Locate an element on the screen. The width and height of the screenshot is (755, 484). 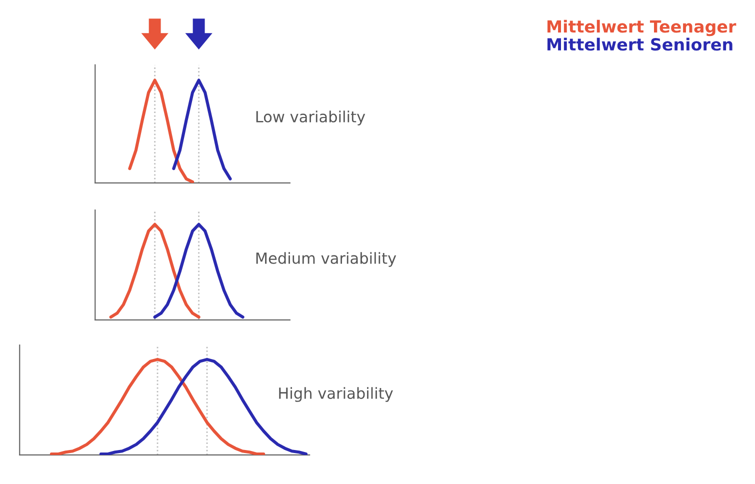
annotation: Low variability is located at coordinates (311, 118).